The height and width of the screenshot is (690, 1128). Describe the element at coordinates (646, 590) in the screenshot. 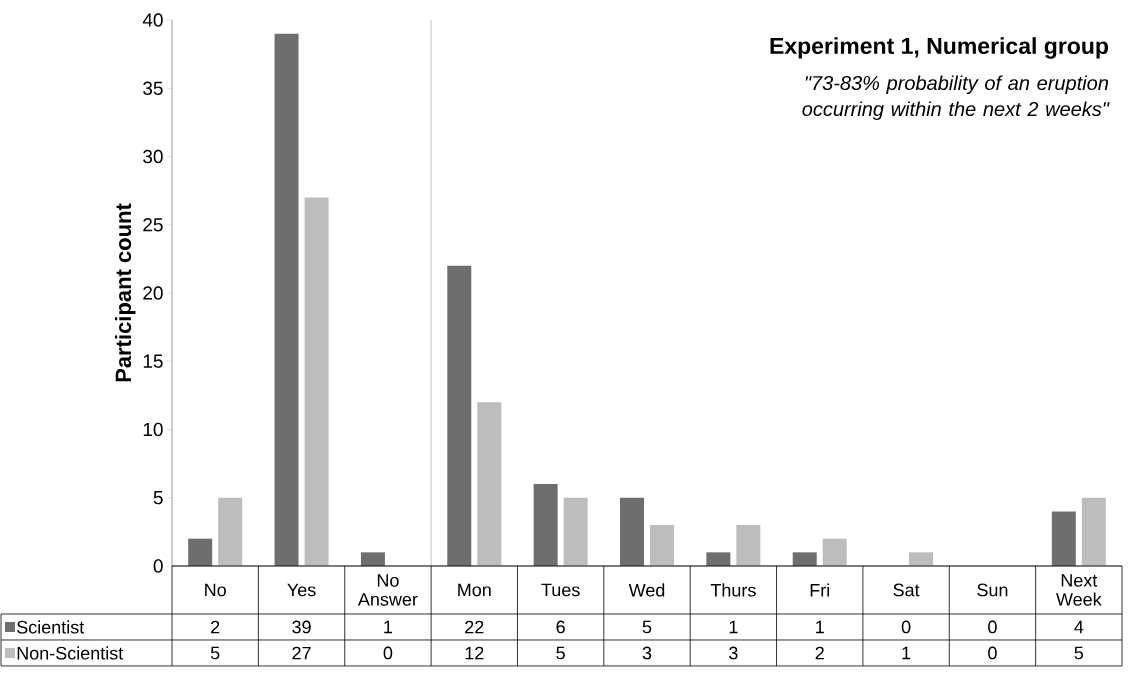

I see `x-tick-label: Wed` at that location.